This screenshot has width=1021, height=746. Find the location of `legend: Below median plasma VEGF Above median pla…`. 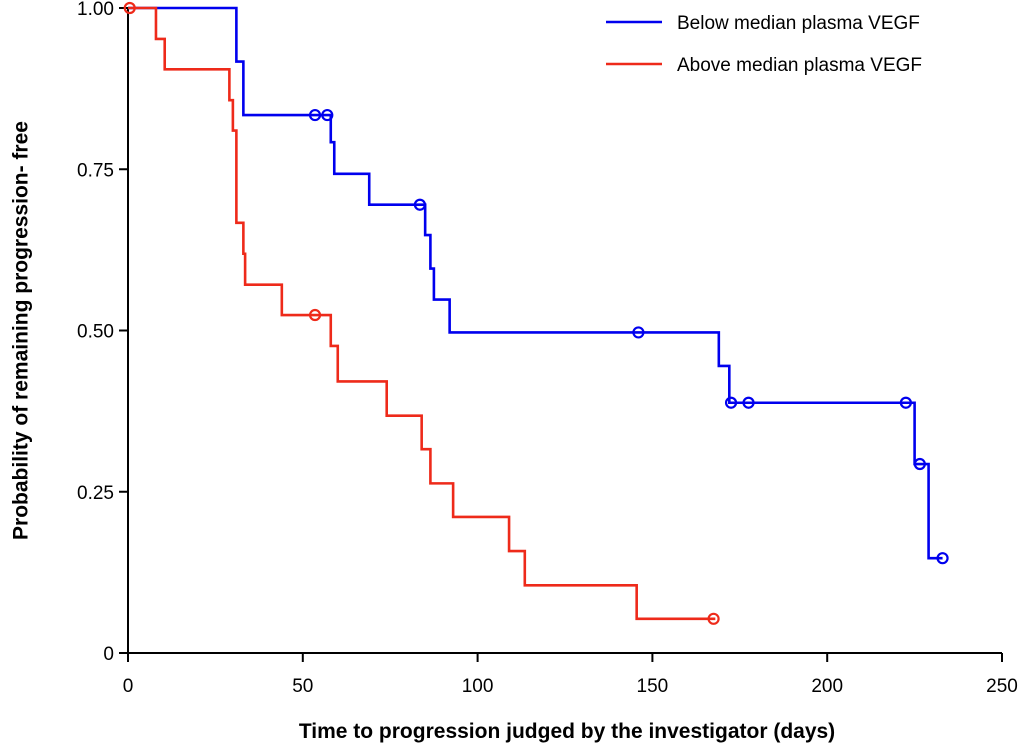

legend: Below median plasma VEGF Above median pla… is located at coordinates (764, 44).